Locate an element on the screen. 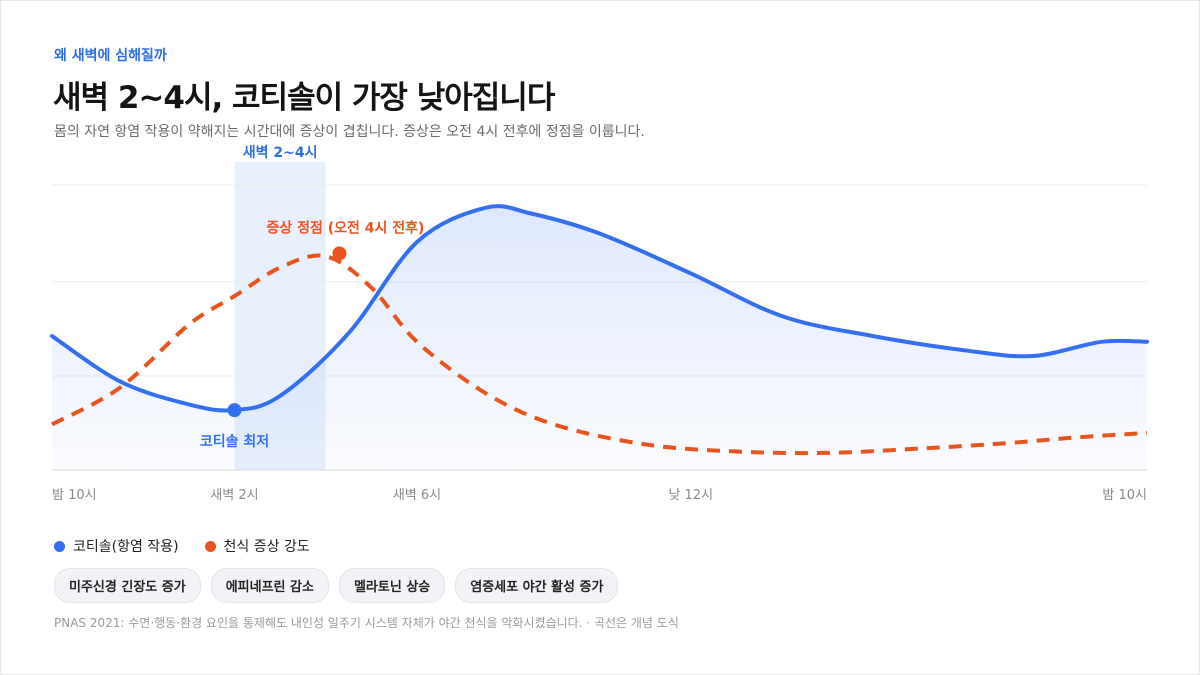  legend-dot-symptom is located at coordinates (210, 546).